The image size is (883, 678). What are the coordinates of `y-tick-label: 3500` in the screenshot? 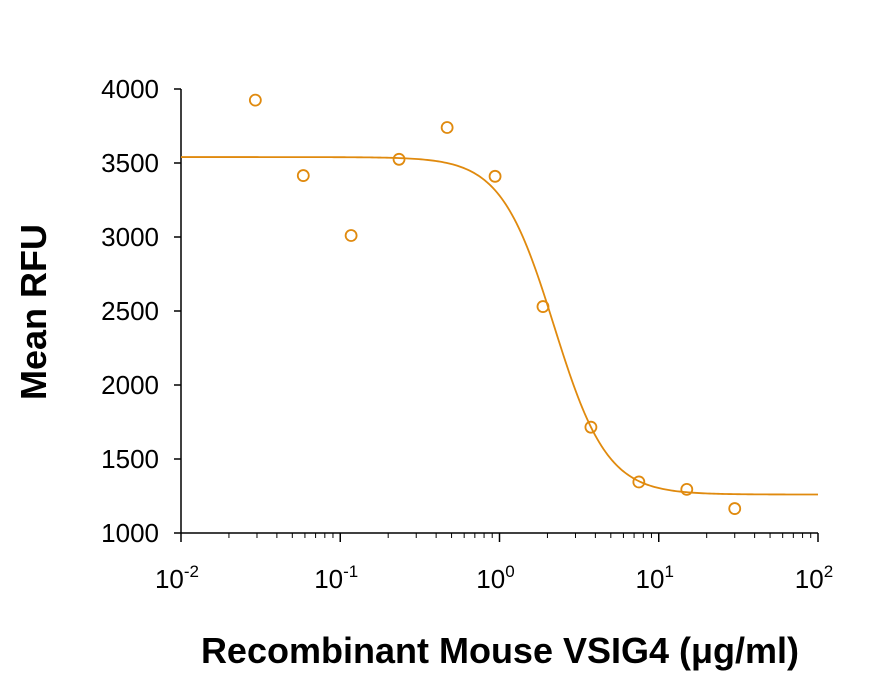 It's located at (130, 163).